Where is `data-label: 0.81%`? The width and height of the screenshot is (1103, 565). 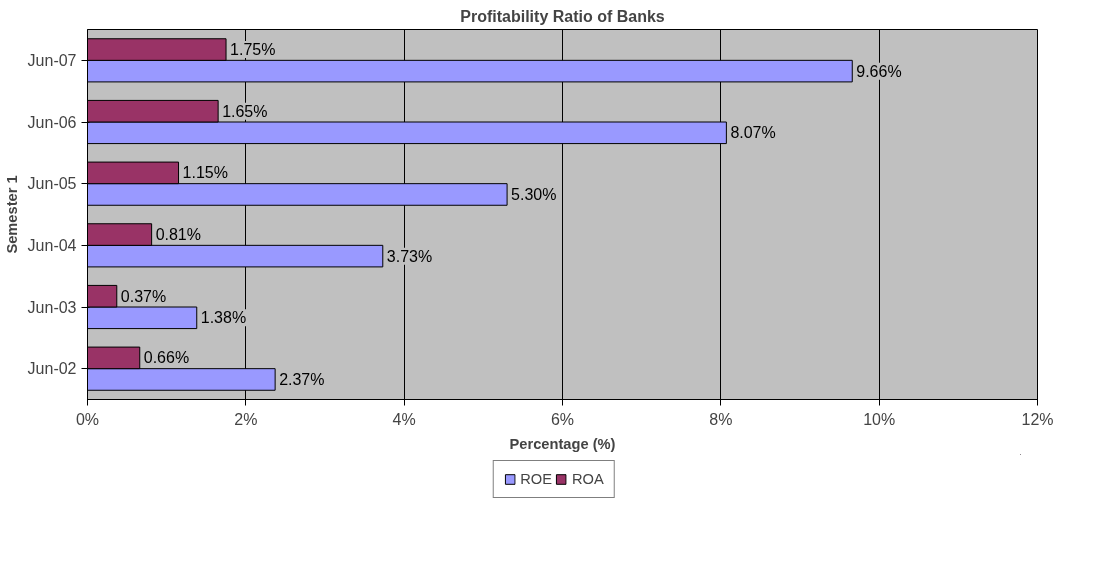
data-label: 0.81% is located at coordinates (178, 235).